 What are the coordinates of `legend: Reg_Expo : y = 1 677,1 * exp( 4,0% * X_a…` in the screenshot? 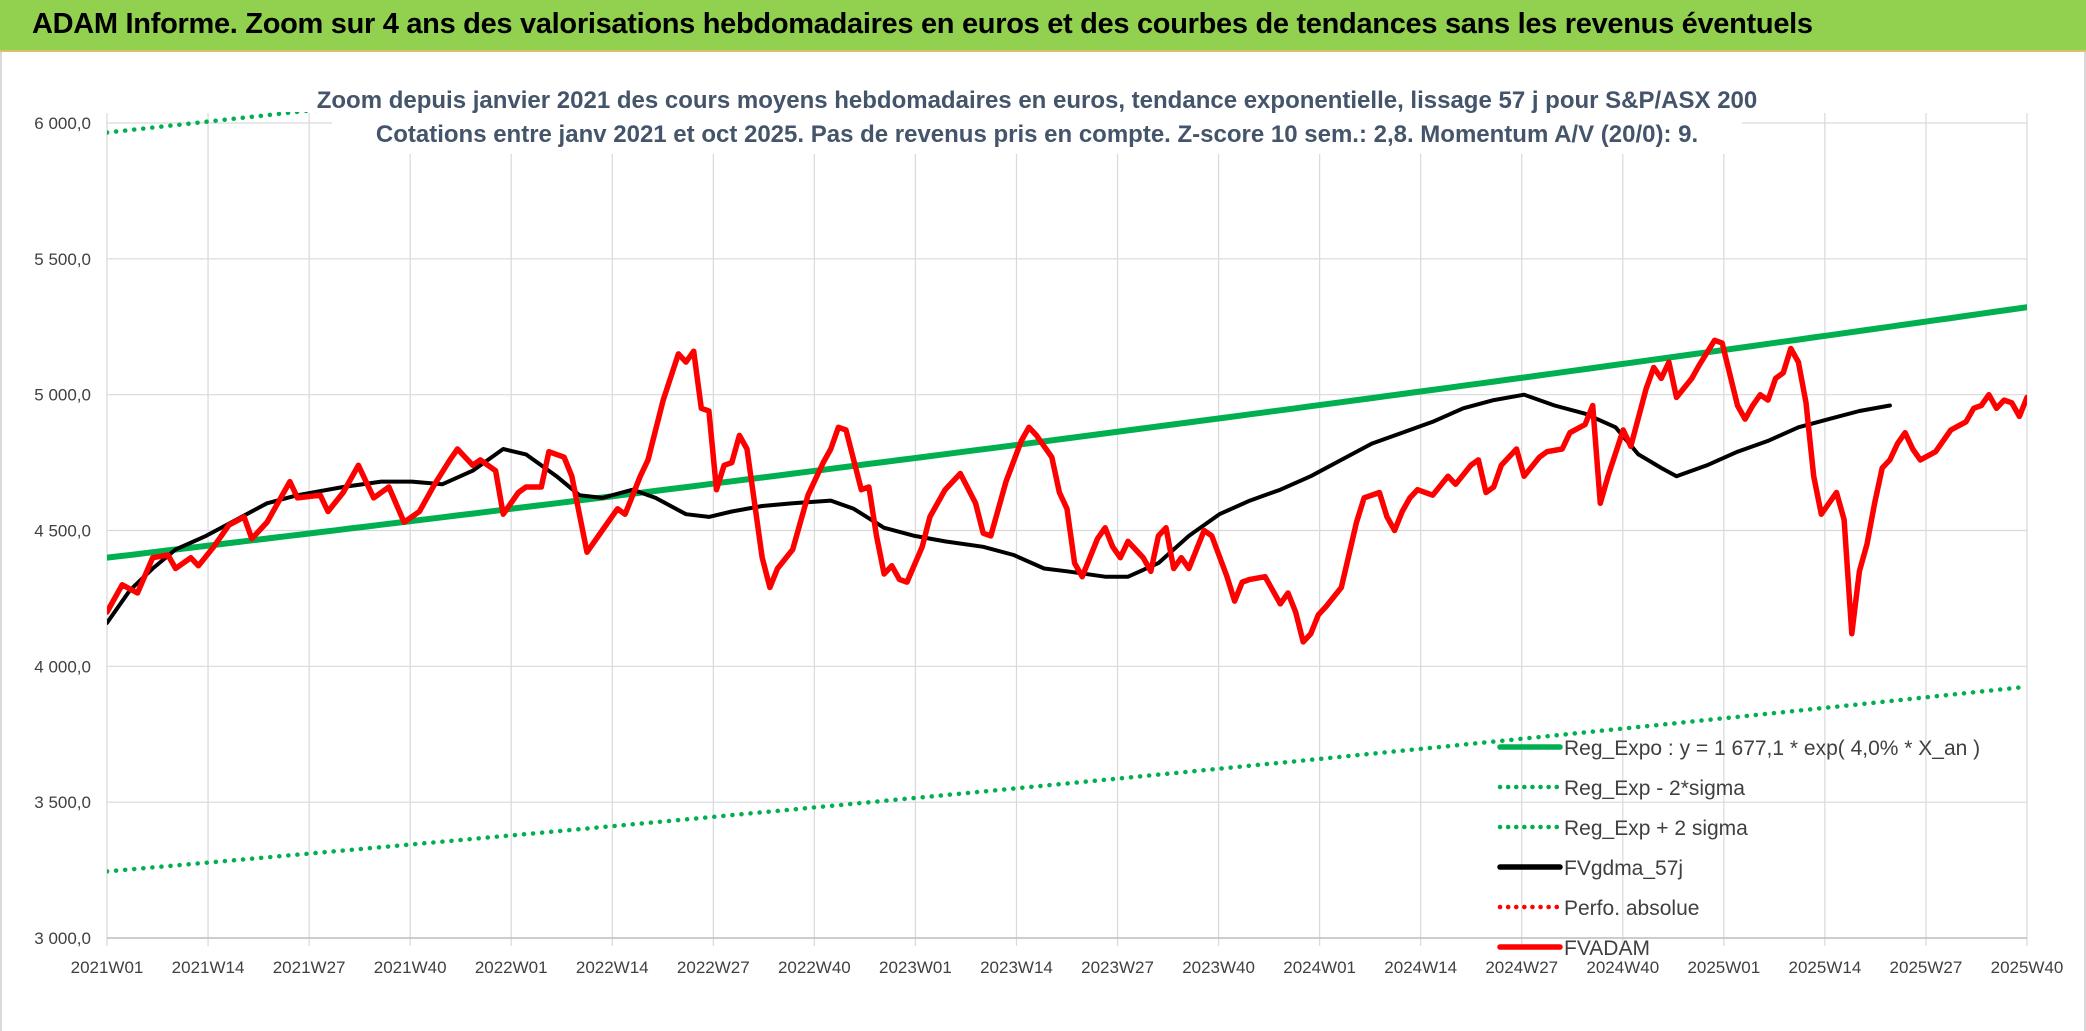 It's located at (1738, 848).